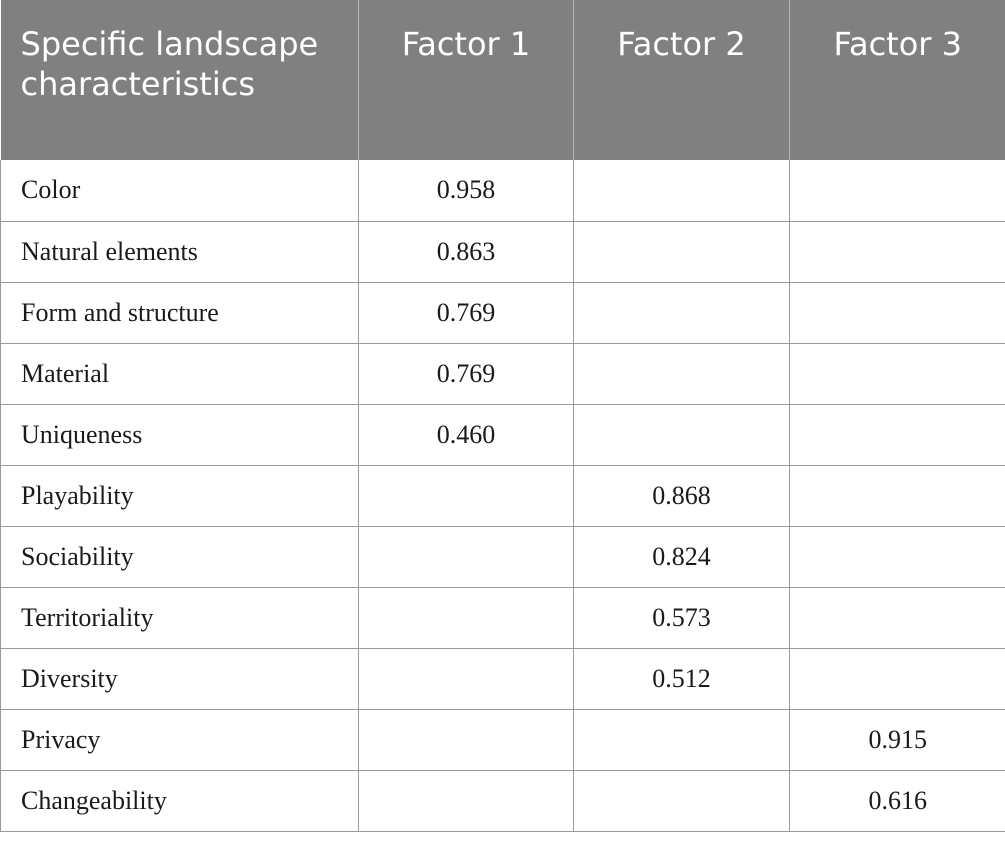  What do you see at coordinates (179, 80) in the screenshot?
I see `header-characteristics: Specific landscape characteristics` at bounding box center [179, 80].